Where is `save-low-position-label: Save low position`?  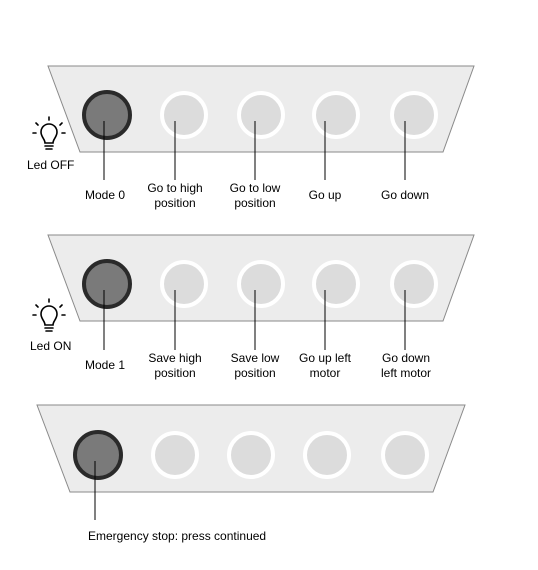
save-low-position-label: Save low position is located at coordinates (255, 365).